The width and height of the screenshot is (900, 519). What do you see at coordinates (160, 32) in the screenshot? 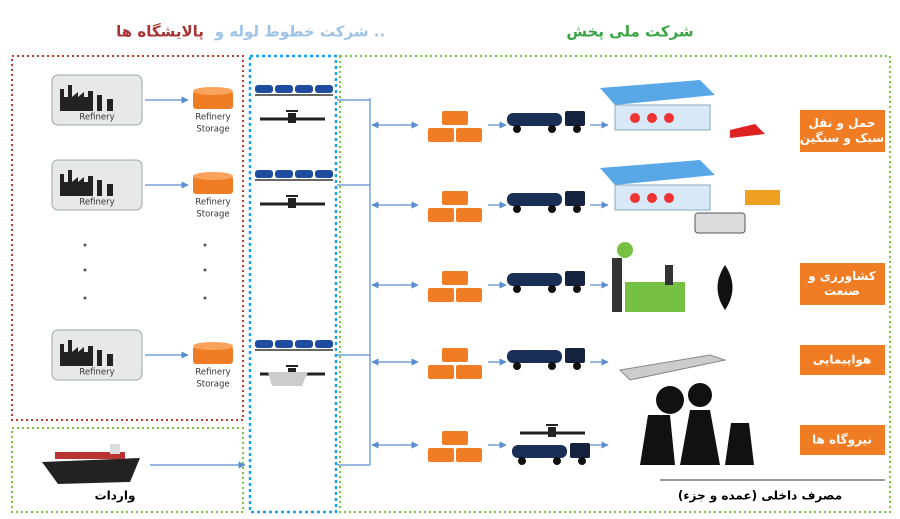
I see `header-refineries: پالایشگاه ها` at bounding box center [160, 32].